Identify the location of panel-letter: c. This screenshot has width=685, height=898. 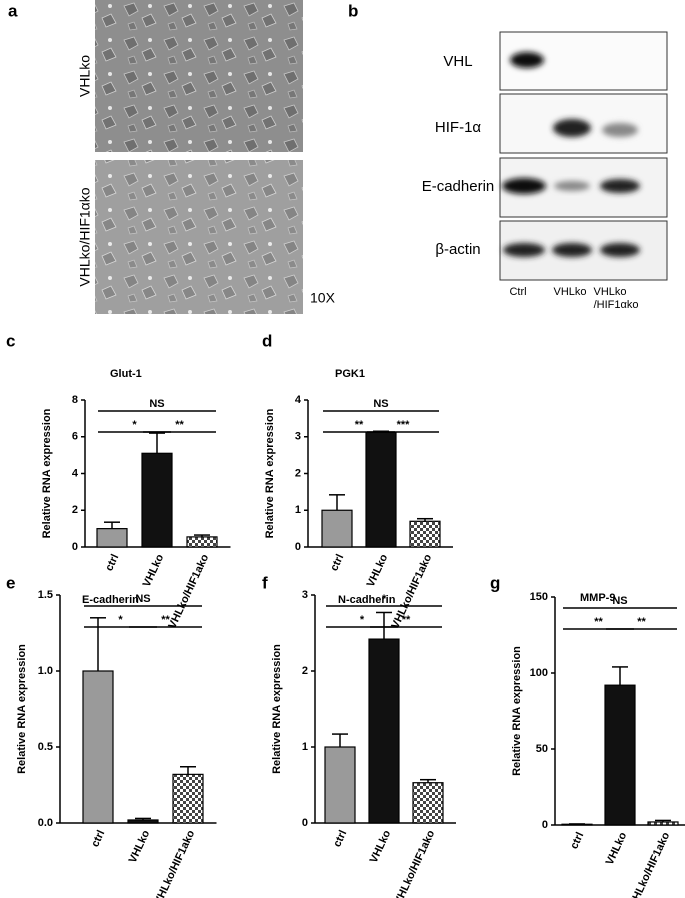
(10, 340).